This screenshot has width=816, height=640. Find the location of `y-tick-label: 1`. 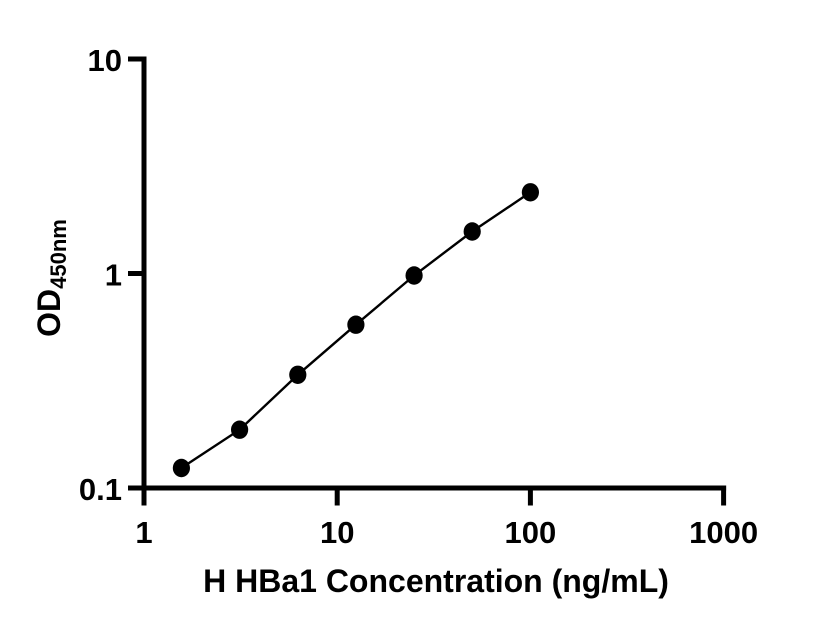

y-tick-label: 1 is located at coordinates (113, 275).